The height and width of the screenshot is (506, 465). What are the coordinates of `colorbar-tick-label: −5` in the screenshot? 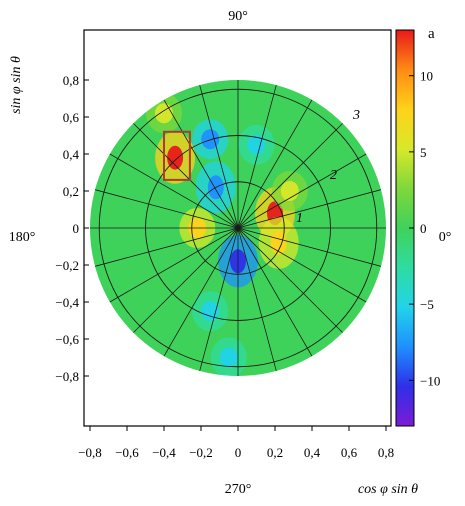 It's located at (427, 304).